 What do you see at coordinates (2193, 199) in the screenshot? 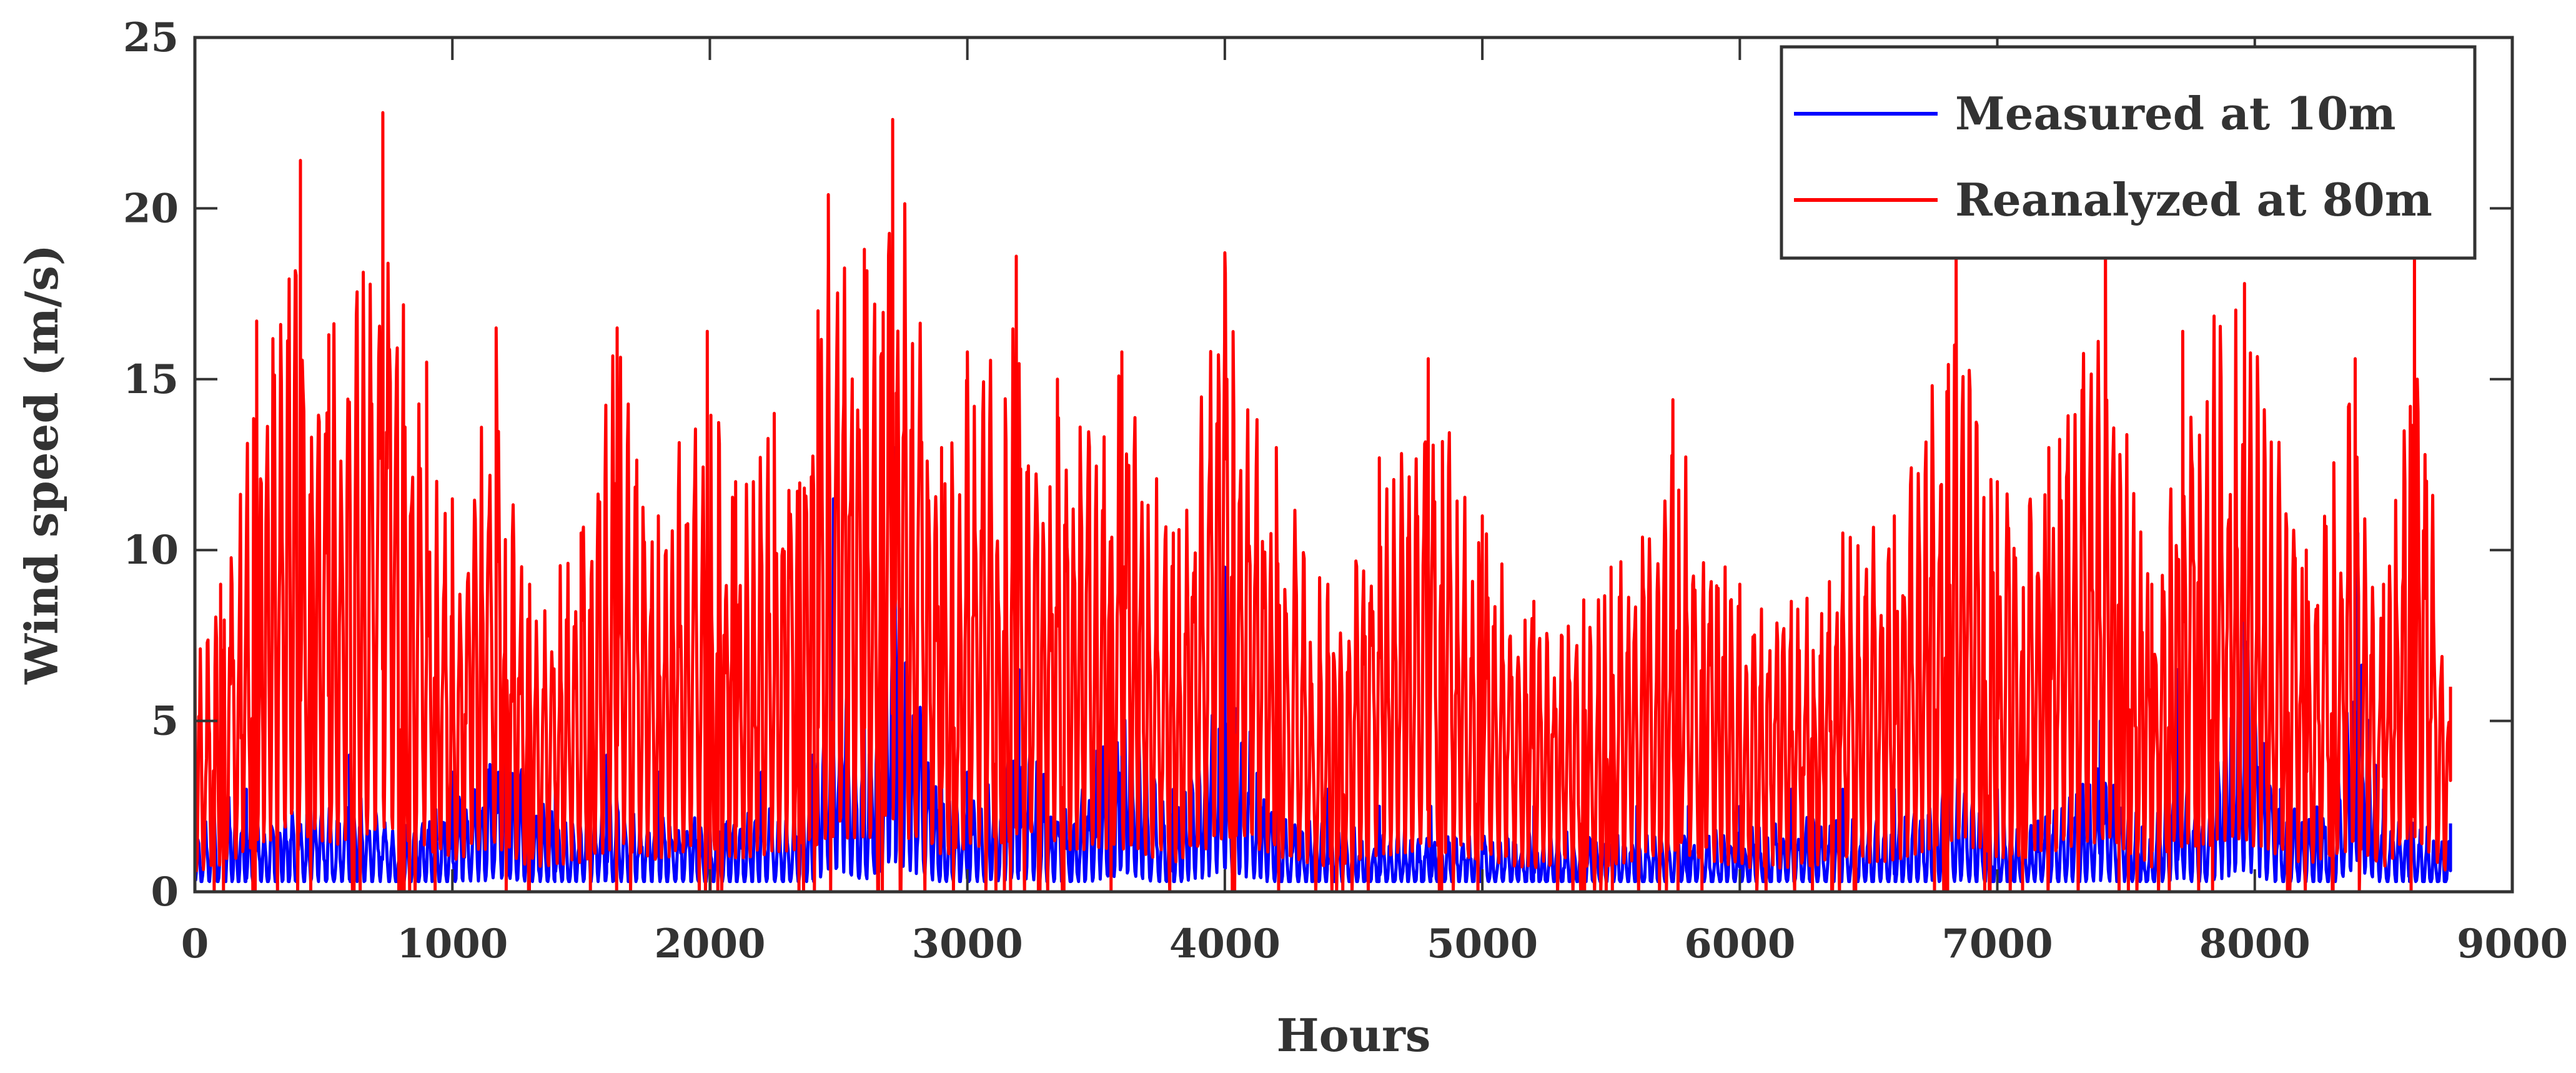
I see `legend-label-reanalyzed: Reanalyzed at 80m` at bounding box center [2193, 199].